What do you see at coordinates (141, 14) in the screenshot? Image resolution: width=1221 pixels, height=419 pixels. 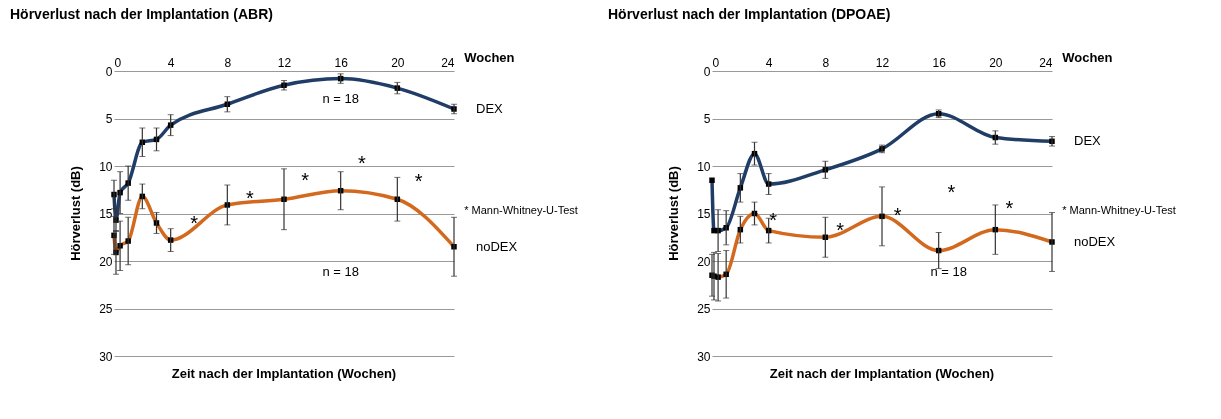 I see `chart-title: Hörverlust nach der Implantation (ABR)` at bounding box center [141, 14].